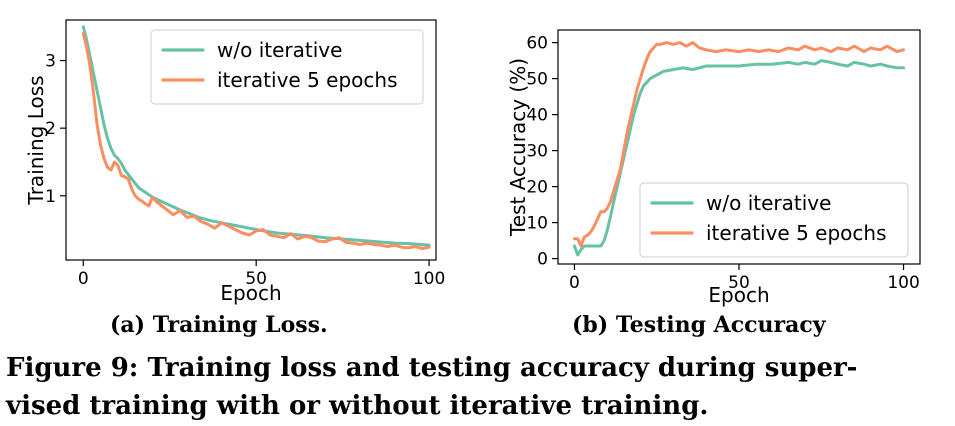 The height and width of the screenshot is (426, 955). Describe the element at coordinates (250, 293) in the screenshot. I see `loss-x-axis-label: Epoch` at that location.